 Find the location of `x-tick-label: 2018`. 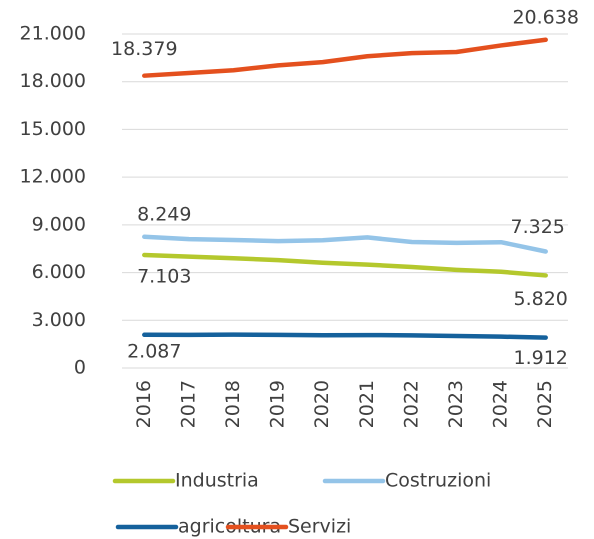

x-tick-label: 2018 is located at coordinates (233, 404).